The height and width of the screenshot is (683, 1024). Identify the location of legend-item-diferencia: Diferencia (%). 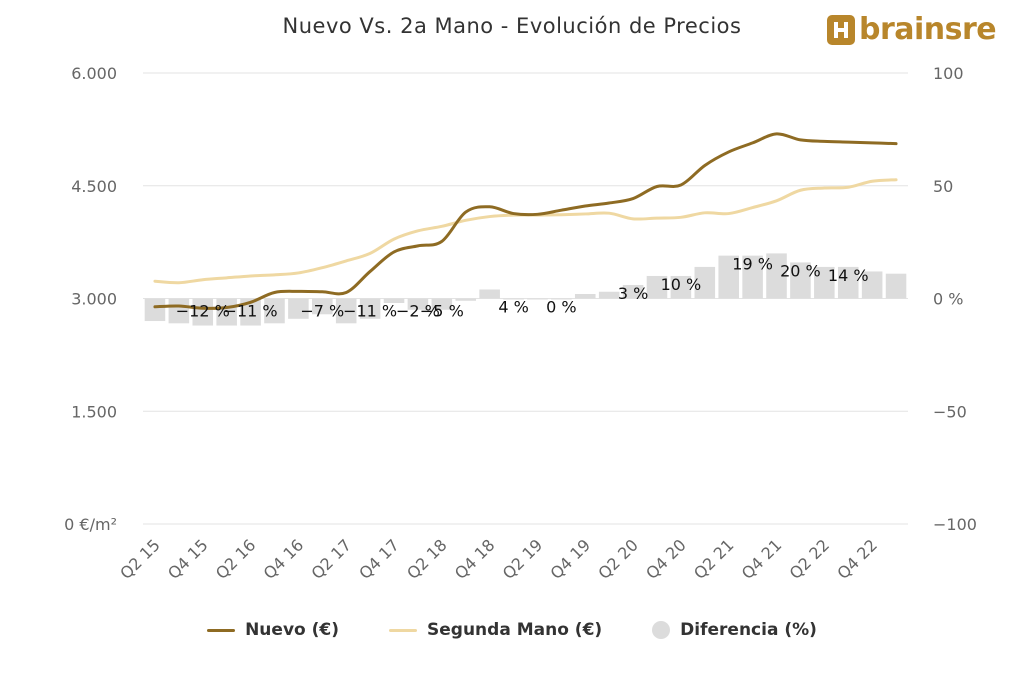
(734, 630).